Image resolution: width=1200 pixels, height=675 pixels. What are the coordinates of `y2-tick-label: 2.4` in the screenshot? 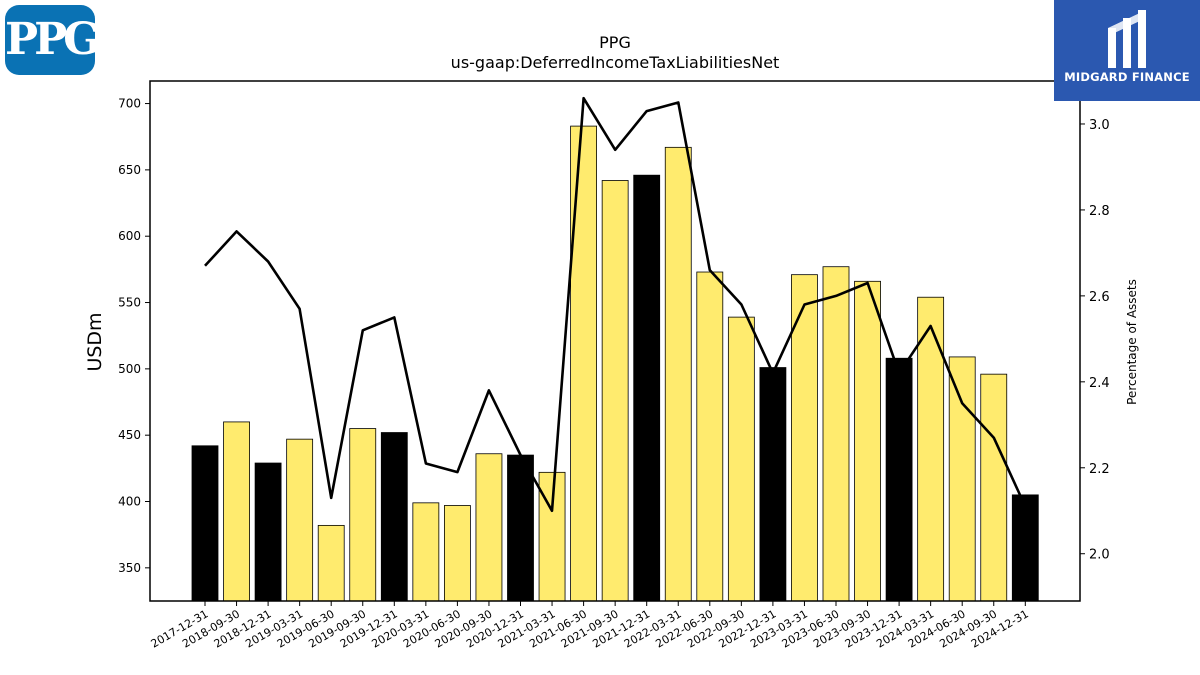 It's located at (1099, 383).